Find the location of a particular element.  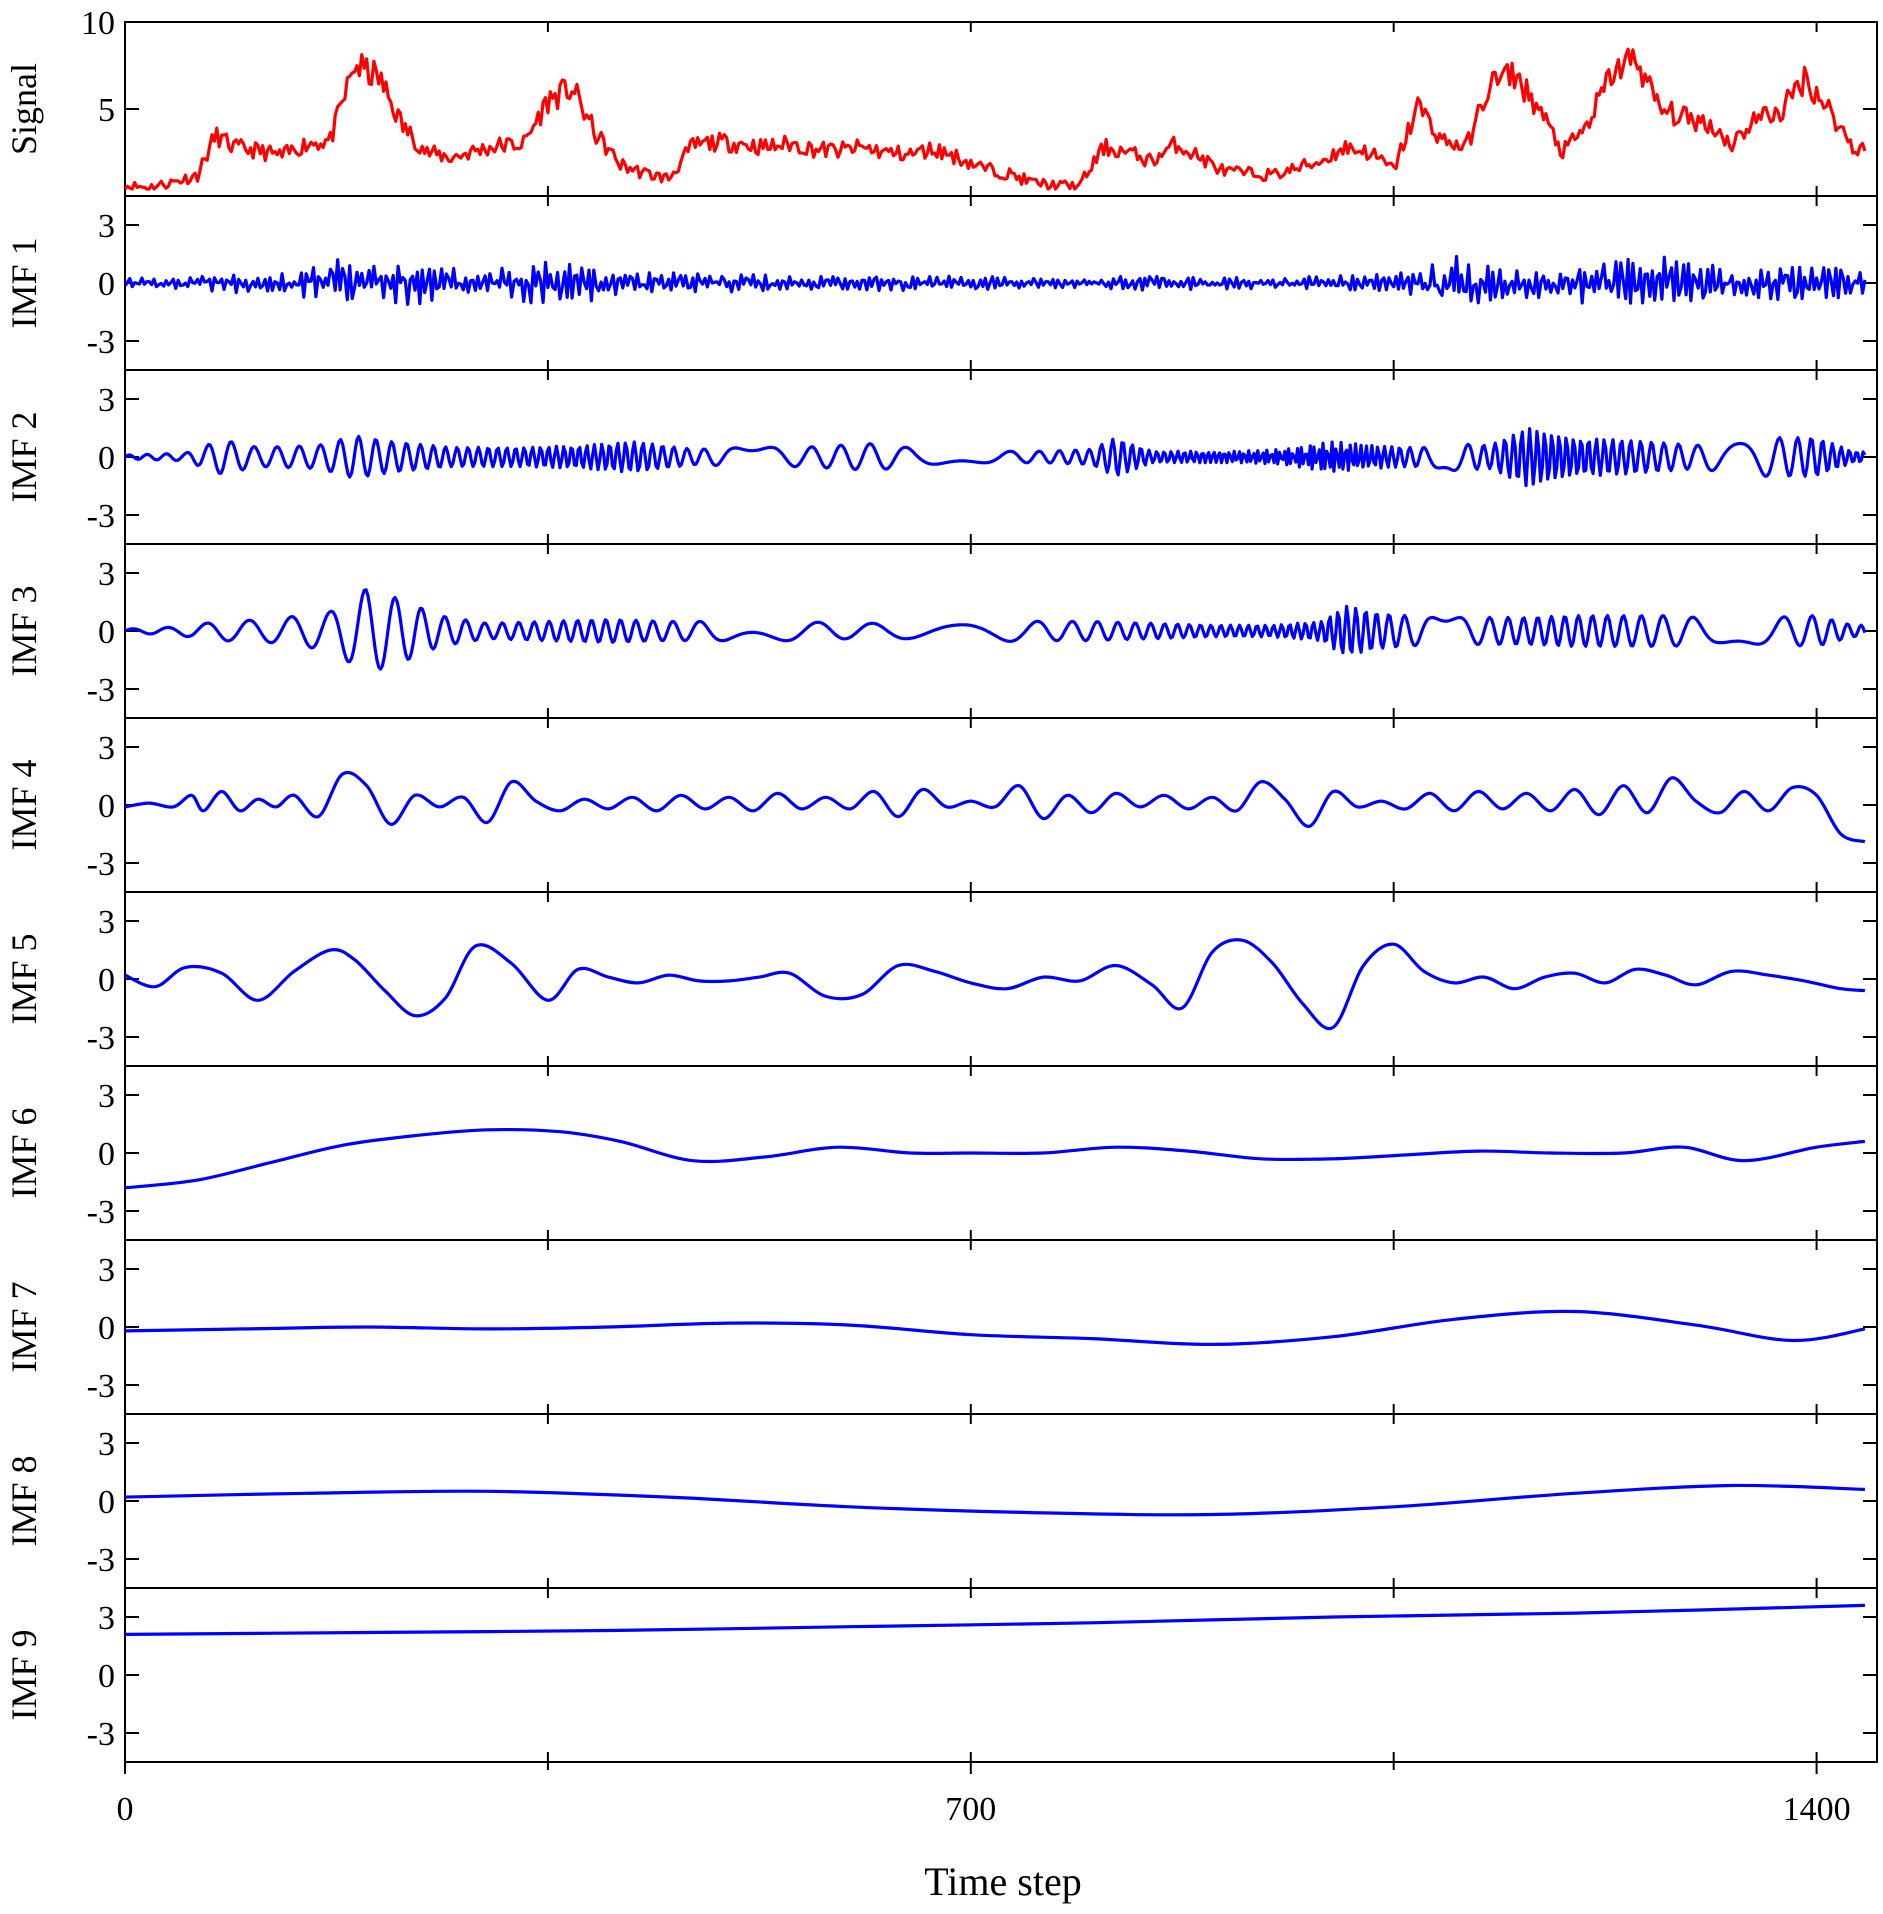

panel-label-imf-1: IMF 1 is located at coordinates (24, 282).